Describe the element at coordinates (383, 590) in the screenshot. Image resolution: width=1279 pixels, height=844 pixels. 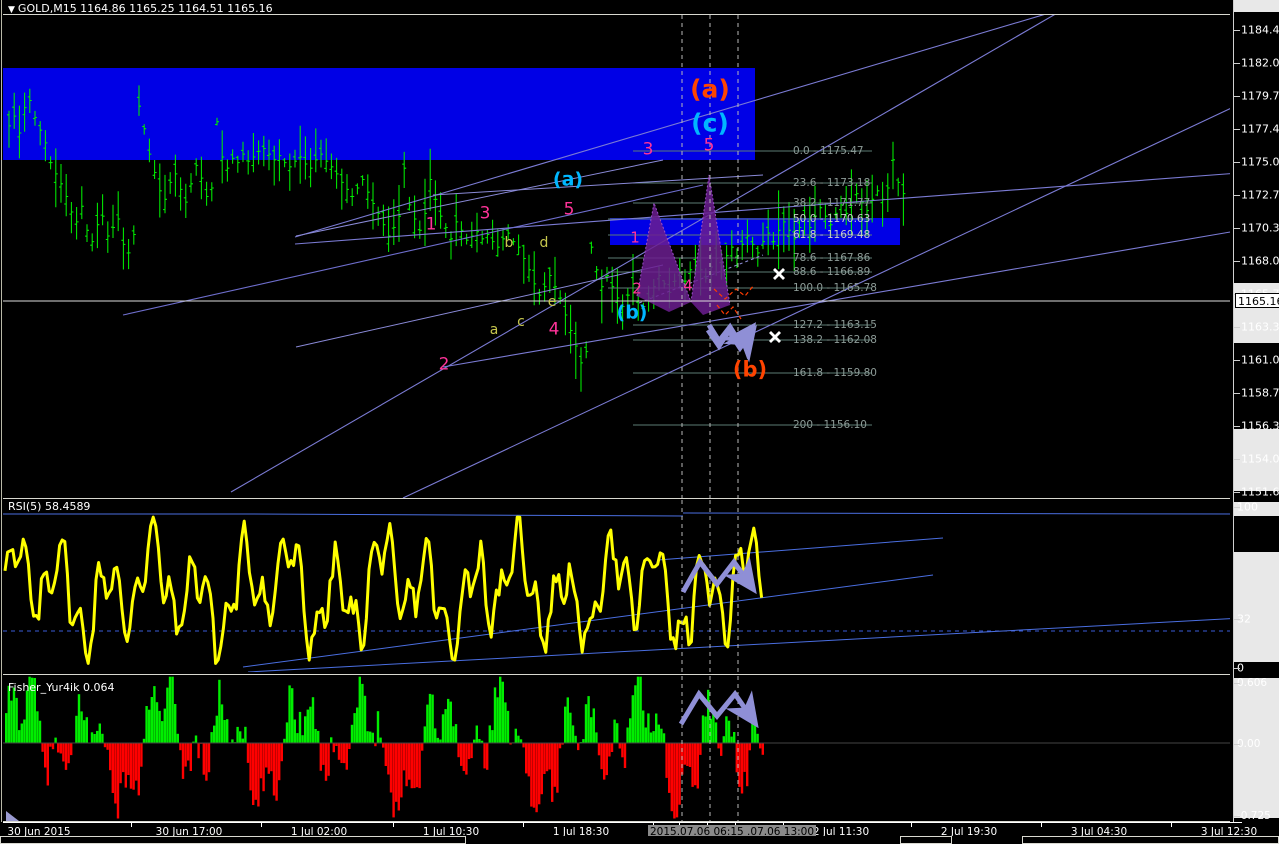
I see `rsi-line` at that location.